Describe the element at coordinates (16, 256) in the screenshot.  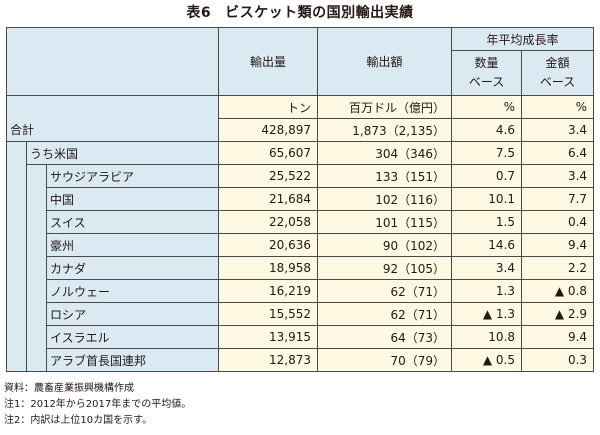
I see `indent-spacer` at that location.